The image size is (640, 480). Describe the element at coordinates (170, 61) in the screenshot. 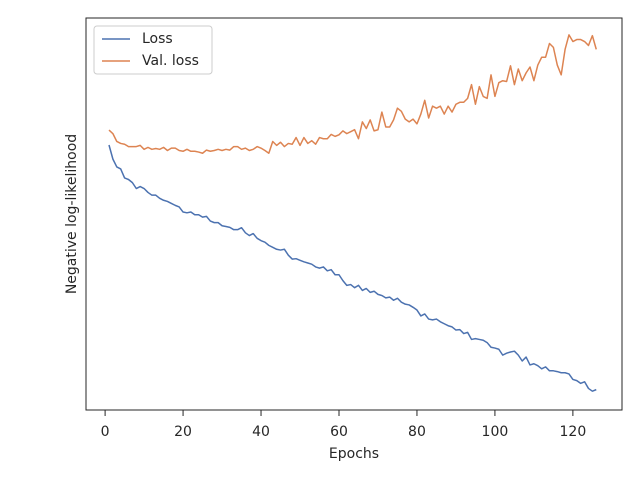

I see `legend-label: Val. loss` at that location.